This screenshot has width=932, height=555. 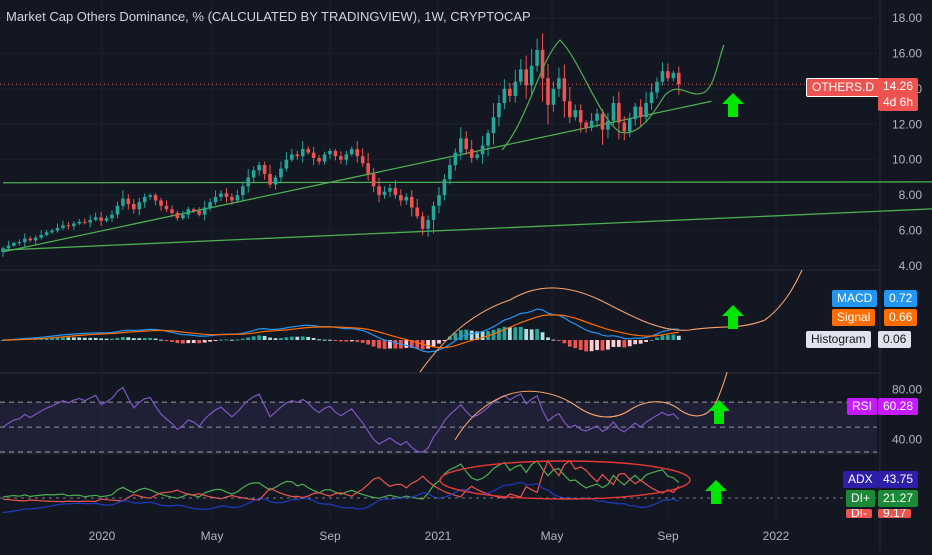 What do you see at coordinates (341, 497) in the screenshot?
I see `adx-line` at bounding box center [341, 497].